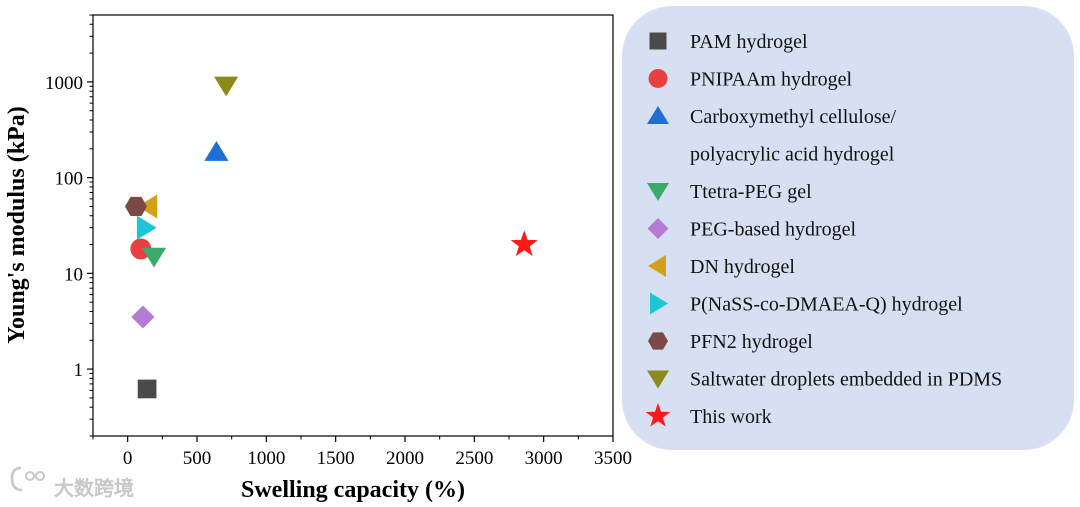  Describe the element at coordinates (793, 117) in the screenshot. I see `legend-label: Carboxymethyl cellulose/` at that location.